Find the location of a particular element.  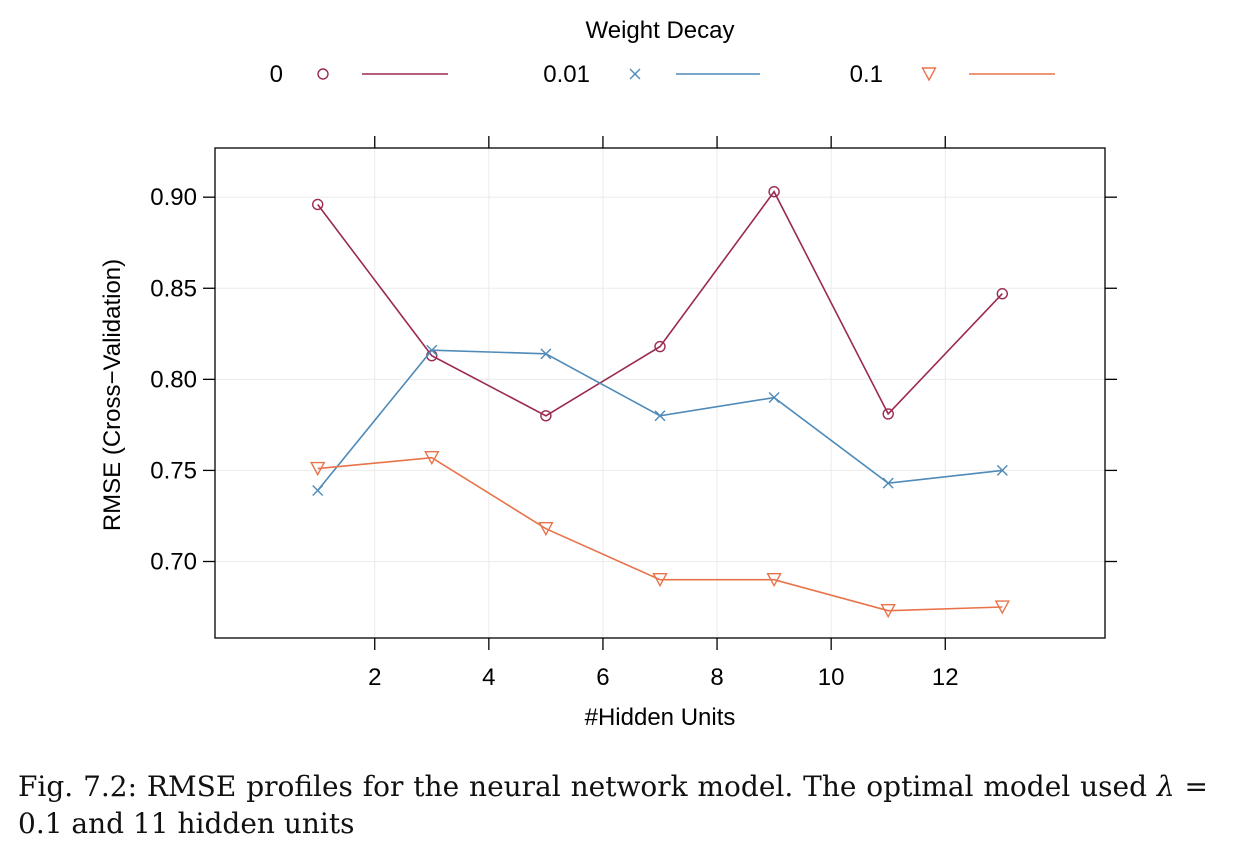

x-tick-label: 4 is located at coordinates (488, 677).